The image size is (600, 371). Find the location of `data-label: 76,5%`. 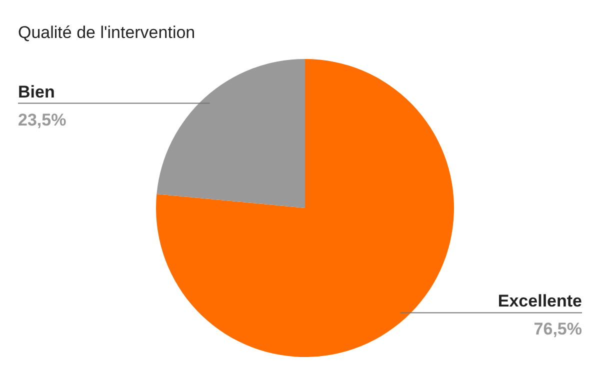

data-label: 76,5% is located at coordinates (558, 329).